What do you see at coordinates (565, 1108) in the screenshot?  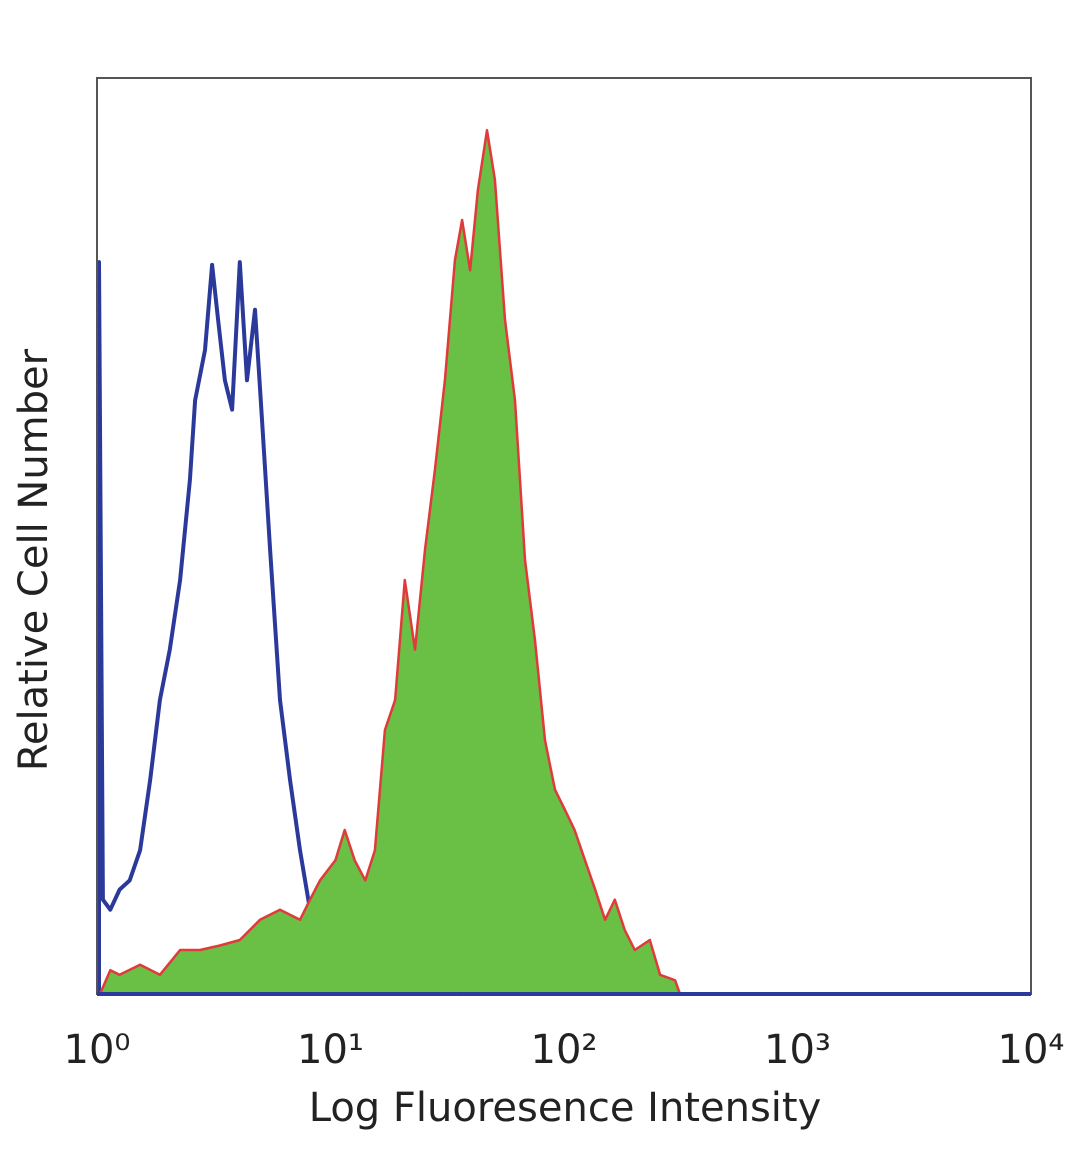 I see `x-axis-label: Log Fluoresence Intensity` at bounding box center [565, 1108].